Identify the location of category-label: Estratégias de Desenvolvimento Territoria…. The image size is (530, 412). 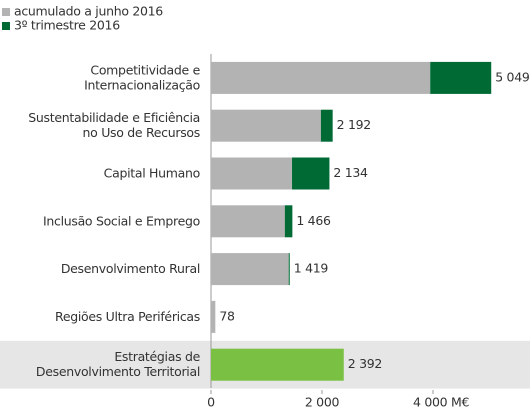
(118, 364).